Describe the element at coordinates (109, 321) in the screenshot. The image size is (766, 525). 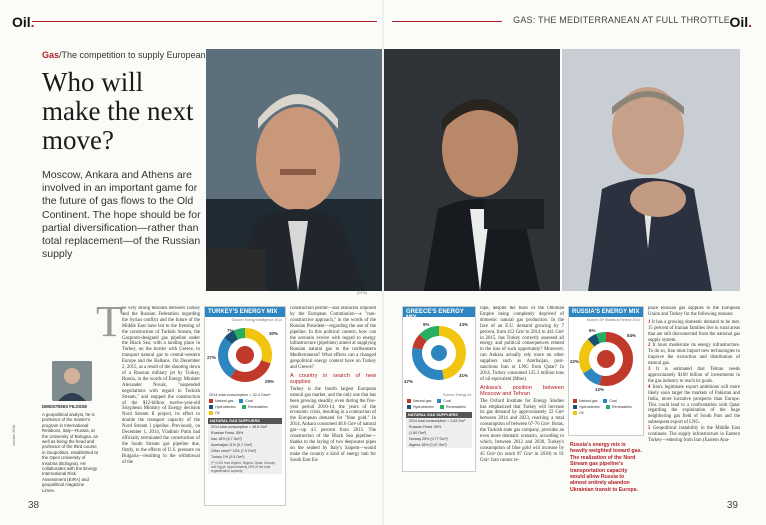
I see `drop-cap: T` at that location.